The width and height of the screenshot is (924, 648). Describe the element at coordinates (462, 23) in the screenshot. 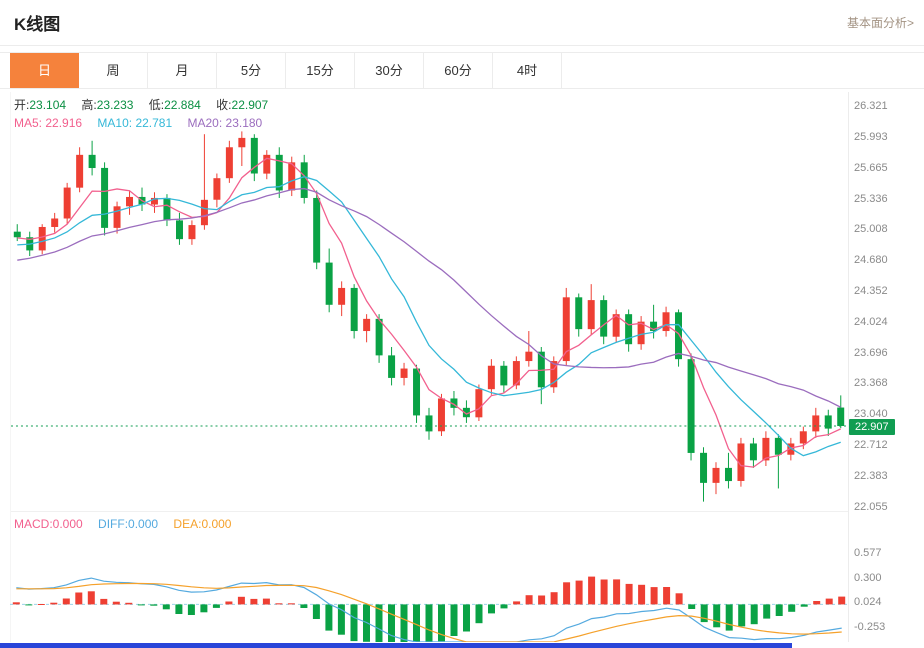

I see `header: K线图 基本面分析>` at that location.